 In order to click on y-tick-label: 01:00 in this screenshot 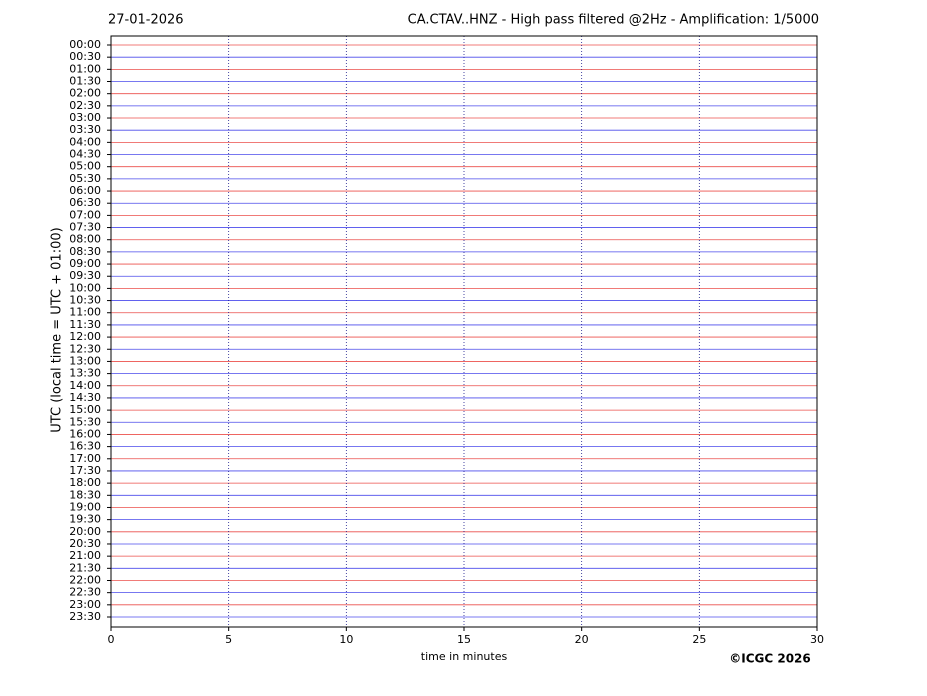, I will do `click(85, 68)`.